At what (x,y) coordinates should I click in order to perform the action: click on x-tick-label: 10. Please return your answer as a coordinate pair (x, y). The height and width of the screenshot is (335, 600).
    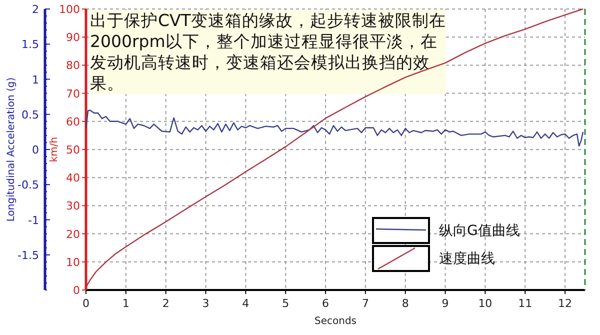
    Looking at the image, I should click on (485, 303).